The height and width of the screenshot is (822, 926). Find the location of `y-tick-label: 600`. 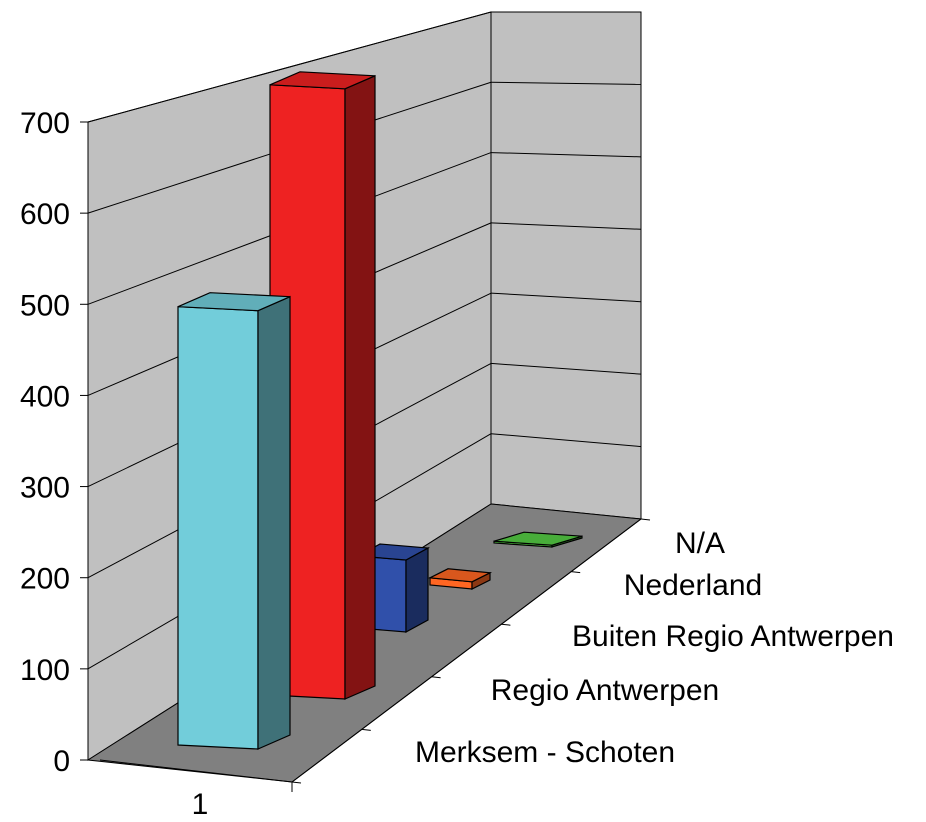

y-tick-label: 600 is located at coordinates (45, 214).